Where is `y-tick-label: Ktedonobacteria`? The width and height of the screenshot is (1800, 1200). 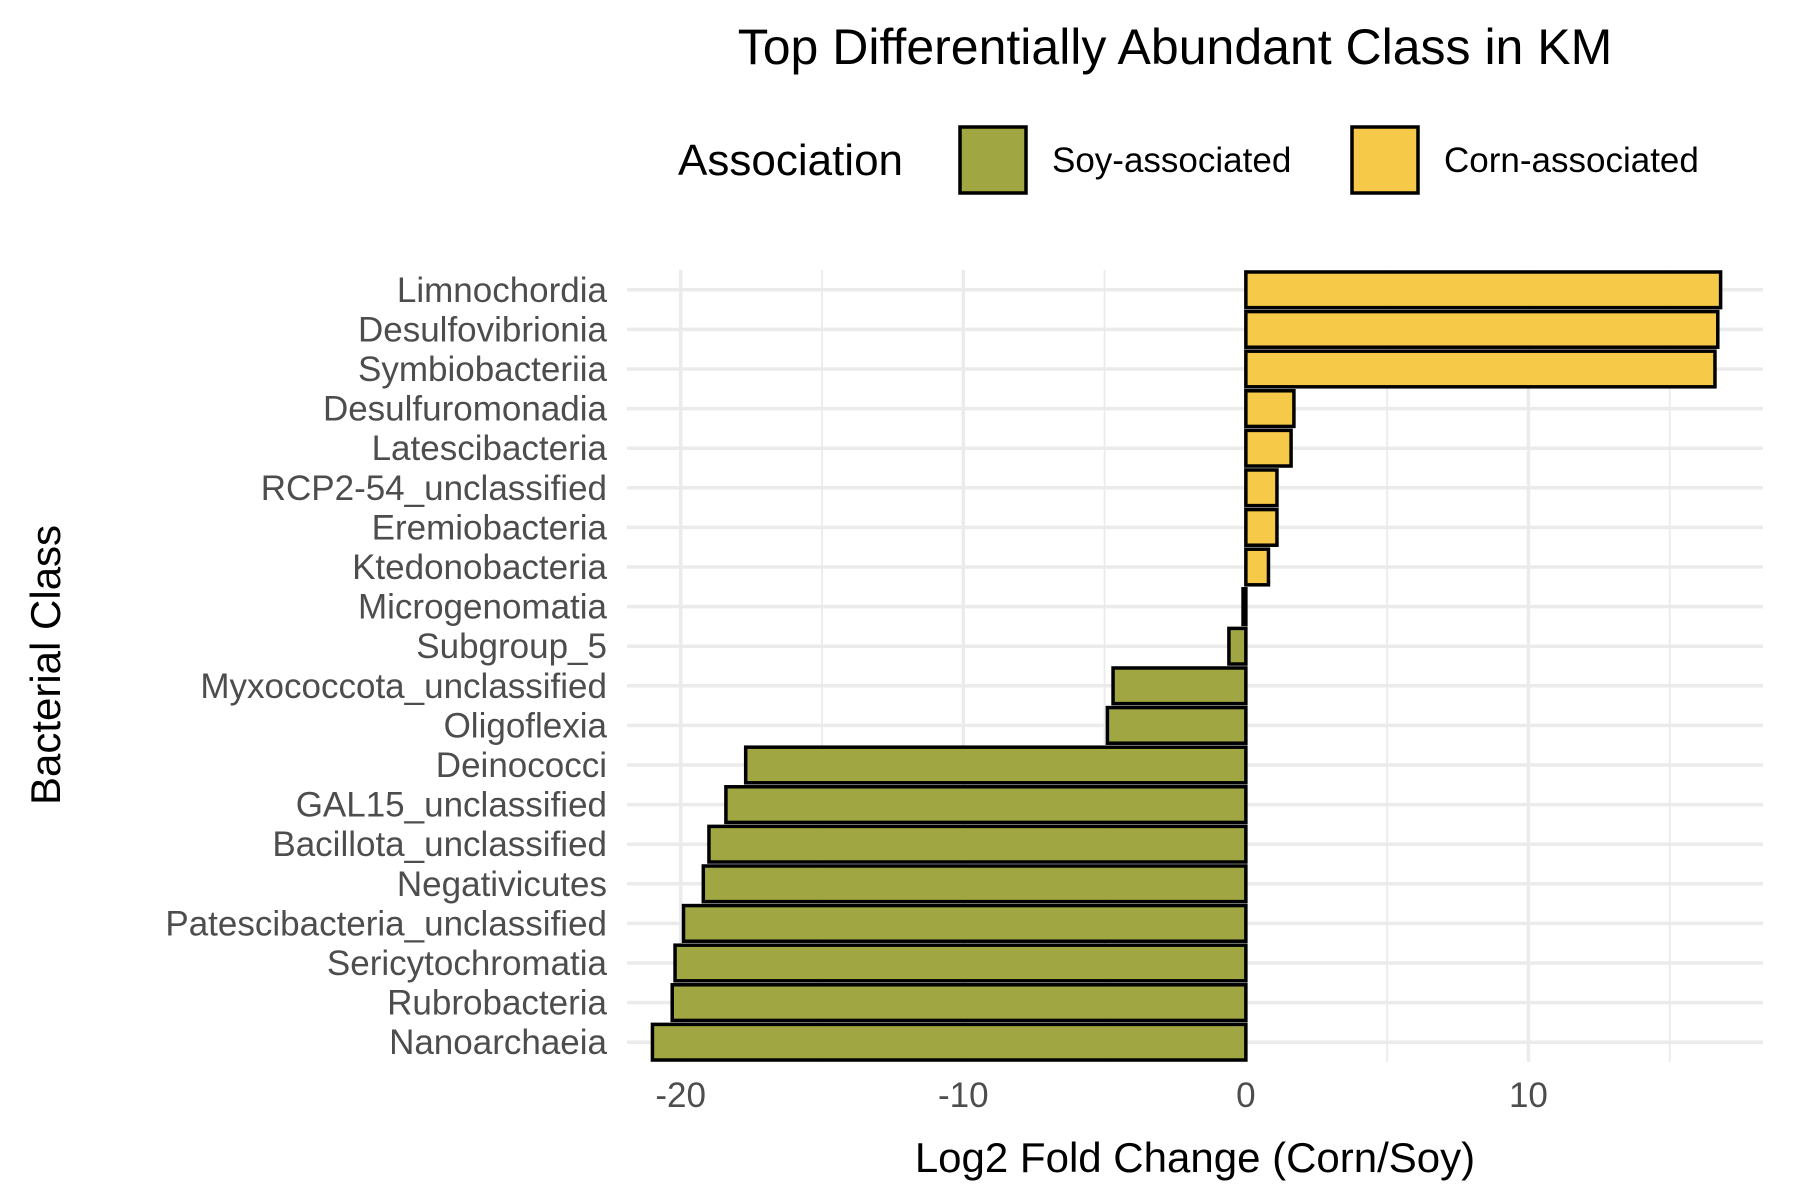
y-tick-label: Ktedonobacteria is located at coordinates (479, 567).